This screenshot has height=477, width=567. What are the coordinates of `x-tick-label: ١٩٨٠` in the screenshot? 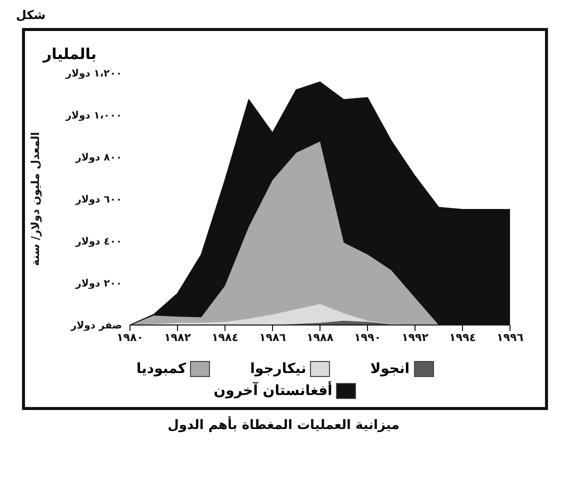 It's located at (130, 337).